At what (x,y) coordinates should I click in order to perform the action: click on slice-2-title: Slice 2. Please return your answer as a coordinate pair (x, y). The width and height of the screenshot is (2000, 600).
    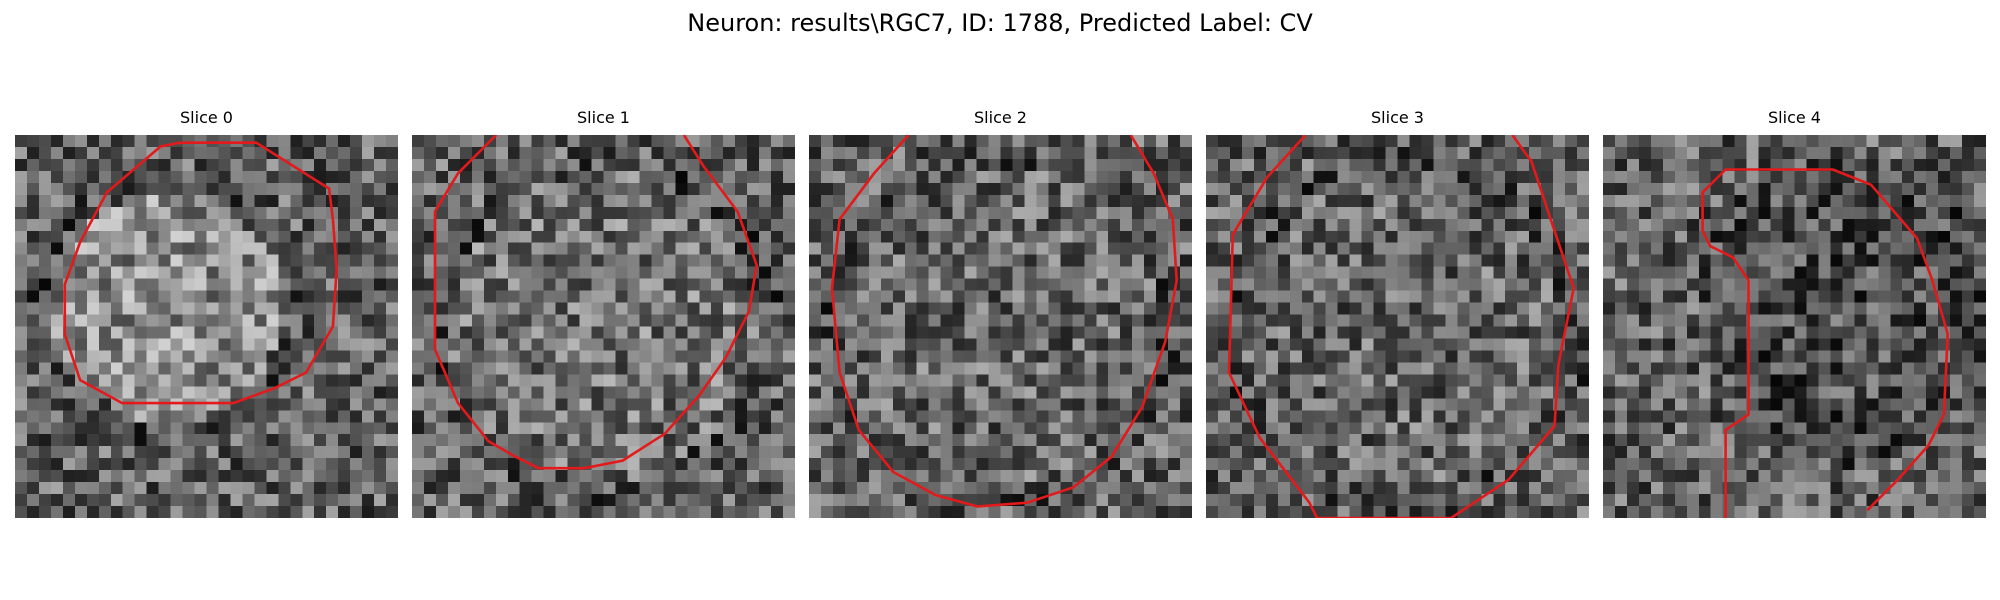
    Looking at the image, I should click on (1000, 117).